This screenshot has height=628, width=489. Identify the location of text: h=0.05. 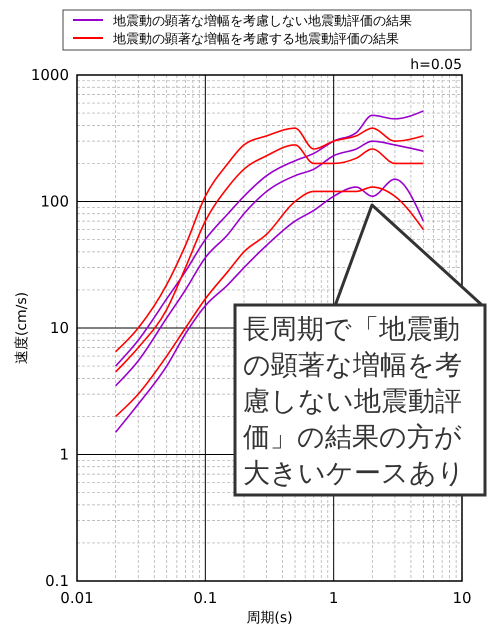
(436, 65).